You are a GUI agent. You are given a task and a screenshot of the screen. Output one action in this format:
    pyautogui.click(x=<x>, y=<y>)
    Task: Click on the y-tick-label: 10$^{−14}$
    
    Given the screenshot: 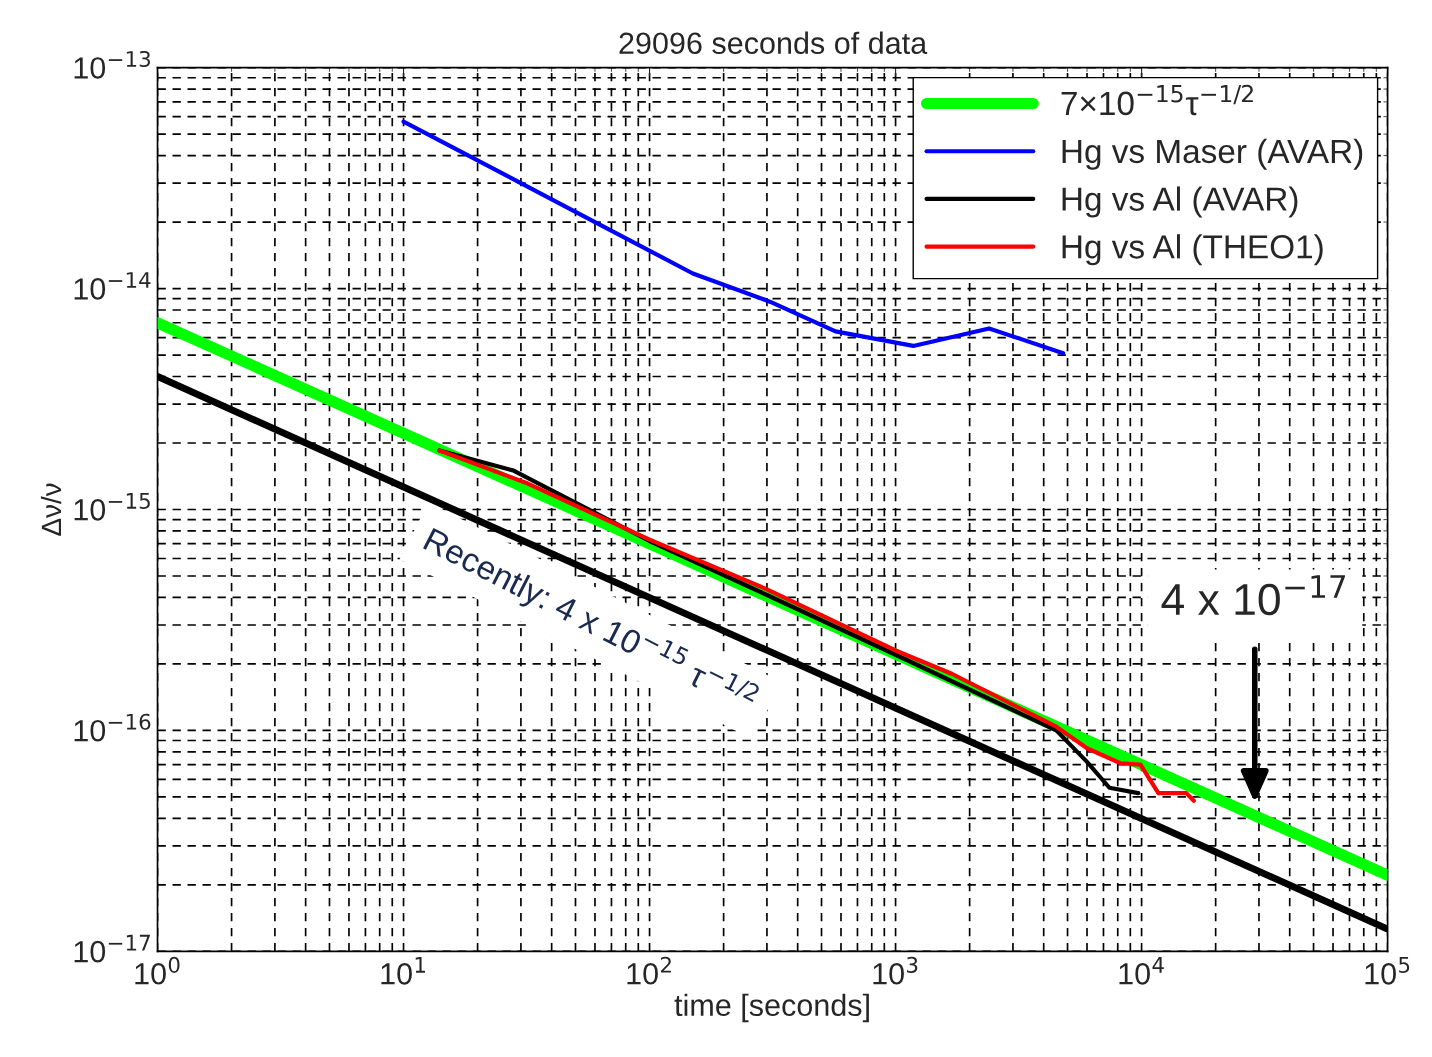 What is the action you would take?
    pyautogui.click(x=112, y=286)
    